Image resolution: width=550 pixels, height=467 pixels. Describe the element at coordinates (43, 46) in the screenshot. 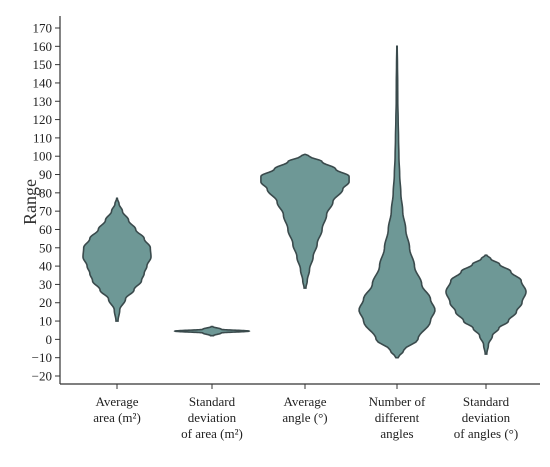

I see `y-tick-label: 160` at that location.